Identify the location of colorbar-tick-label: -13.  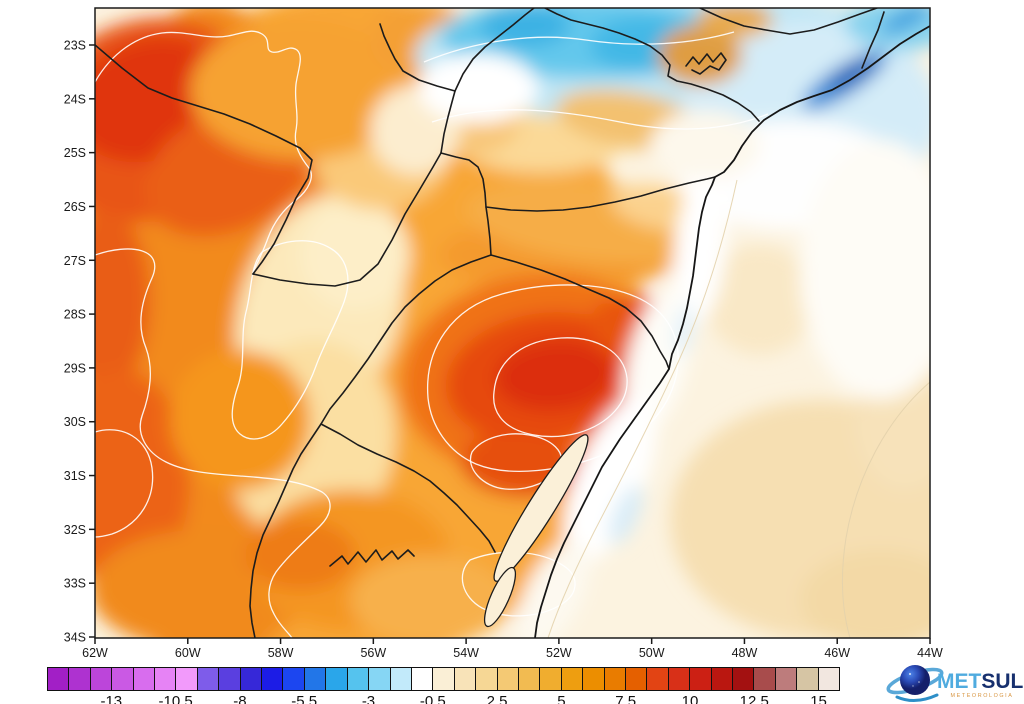
(111, 698).